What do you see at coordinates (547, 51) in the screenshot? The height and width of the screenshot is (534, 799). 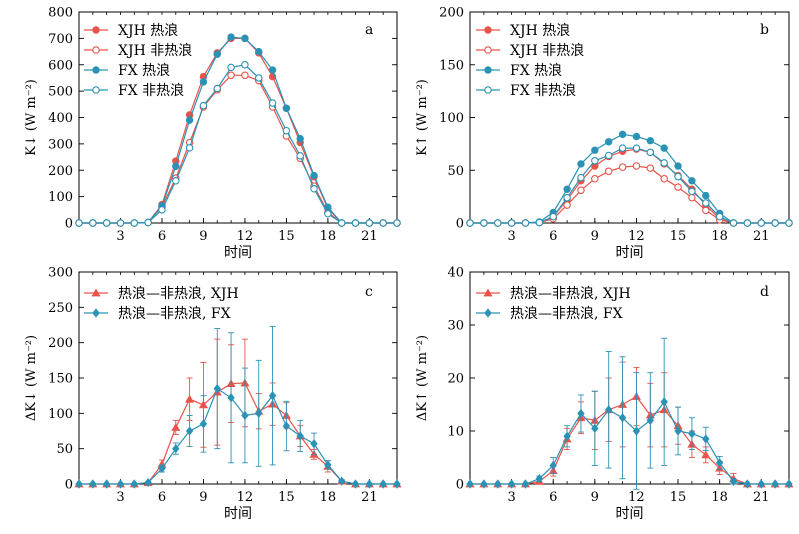 I see `legend-label: XJH 非热浪` at bounding box center [547, 51].